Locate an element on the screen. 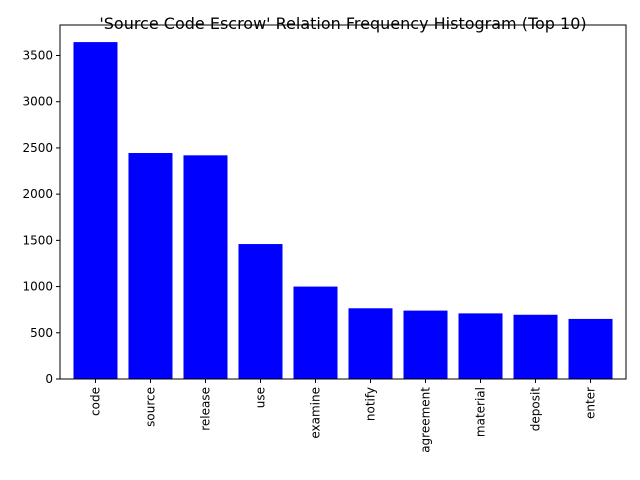  x-tick-label: code is located at coordinates (95, 401).